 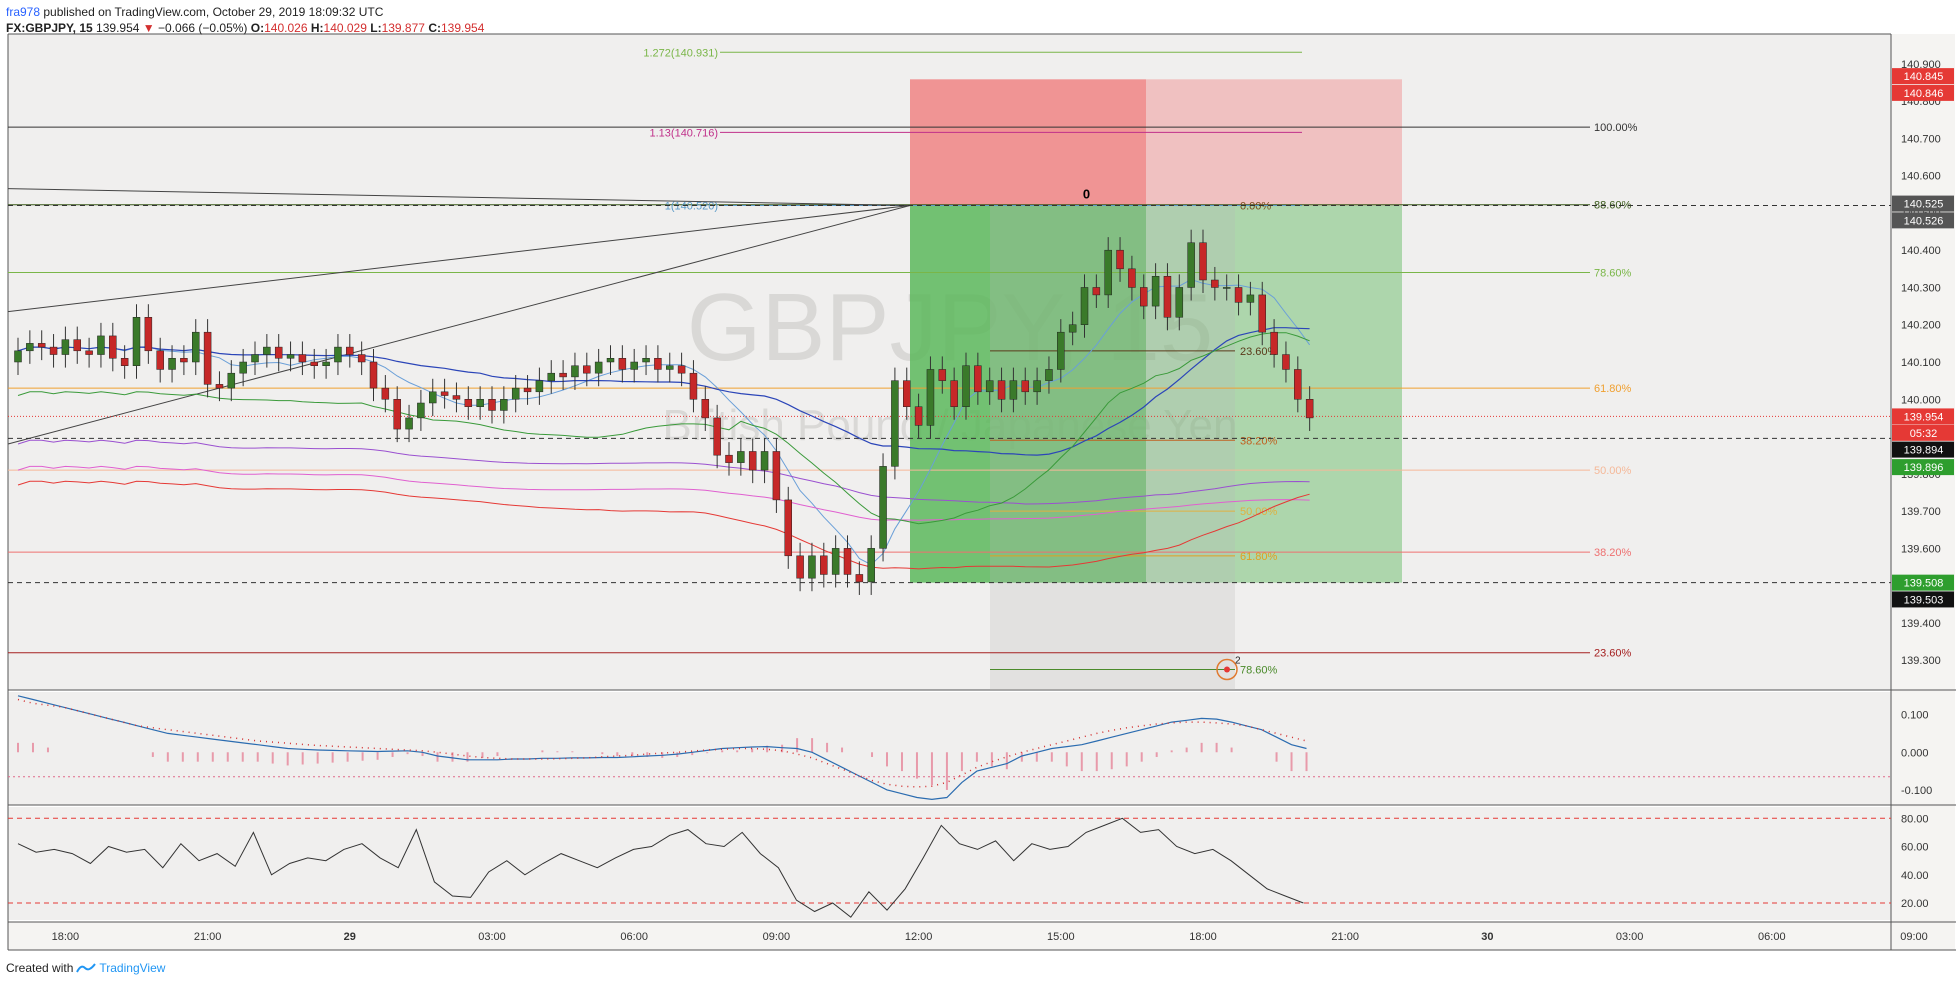 What do you see at coordinates (49, 28) in the screenshot?
I see `symbol-label: FX:GBPJPY, 15` at bounding box center [49, 28].